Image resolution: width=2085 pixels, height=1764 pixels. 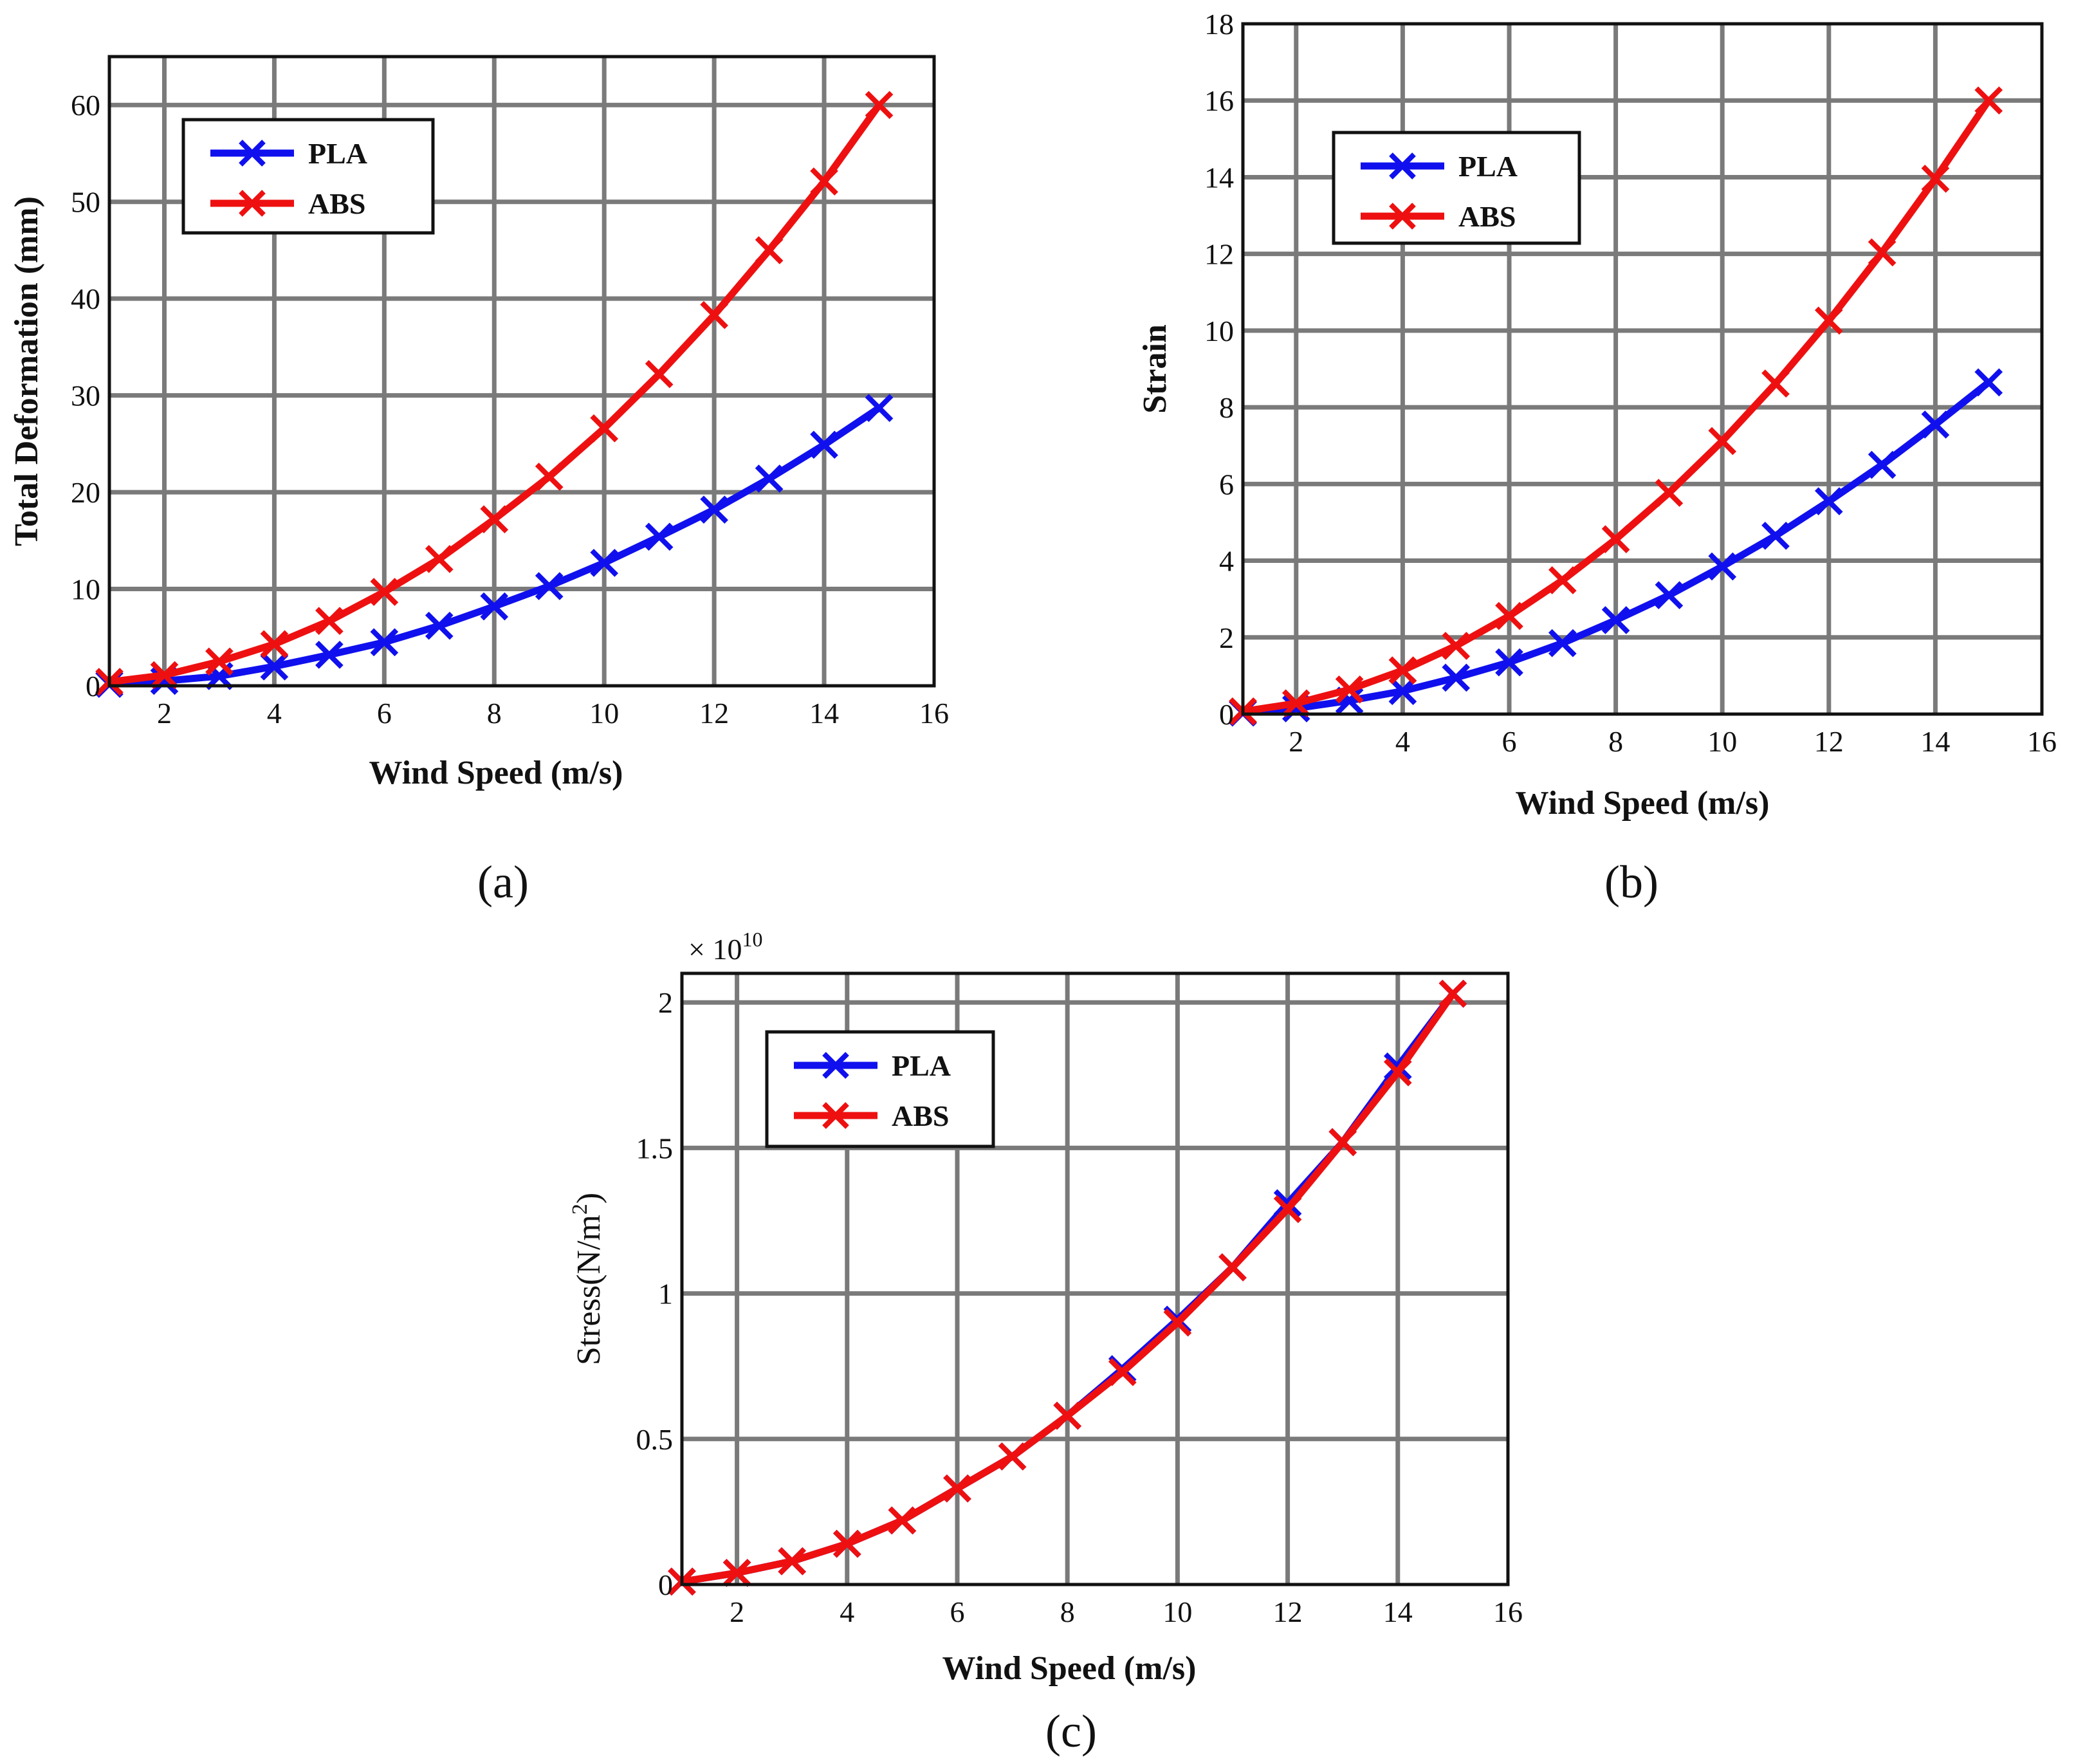 I want to click on y-tick-label: 8, so click(x=1226, y=407).